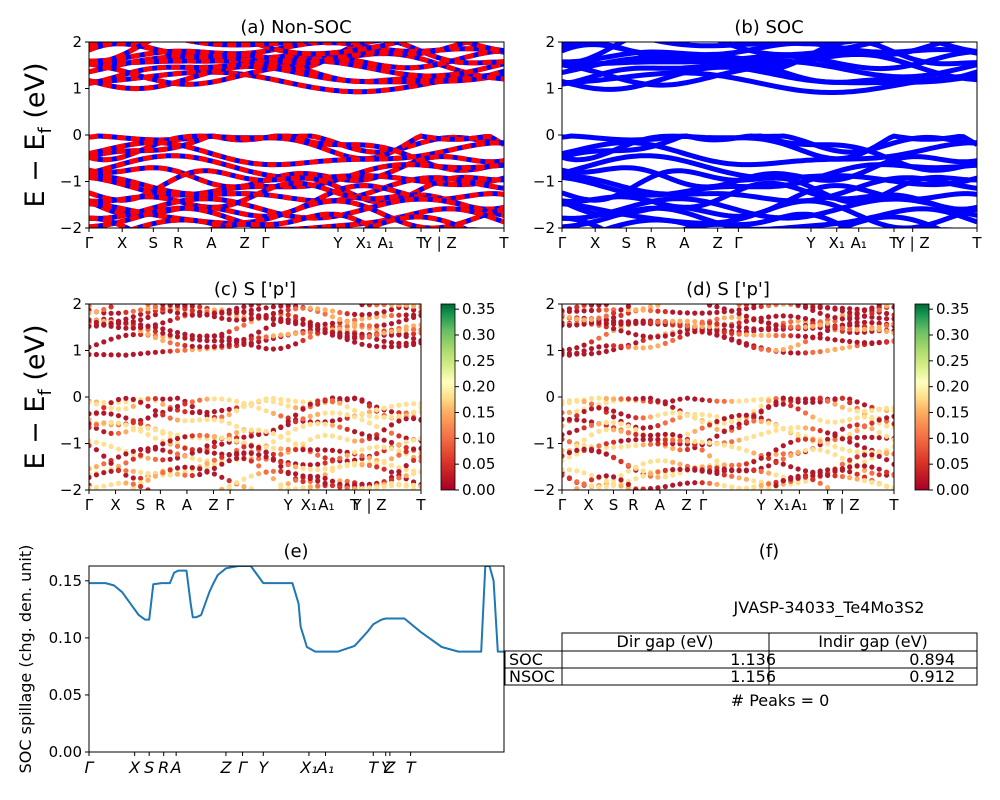 Image resolution: width=1000 pixels, height=800 pixels. I want to click on colorbar-tick-label: 0.25, so click(952, 361).